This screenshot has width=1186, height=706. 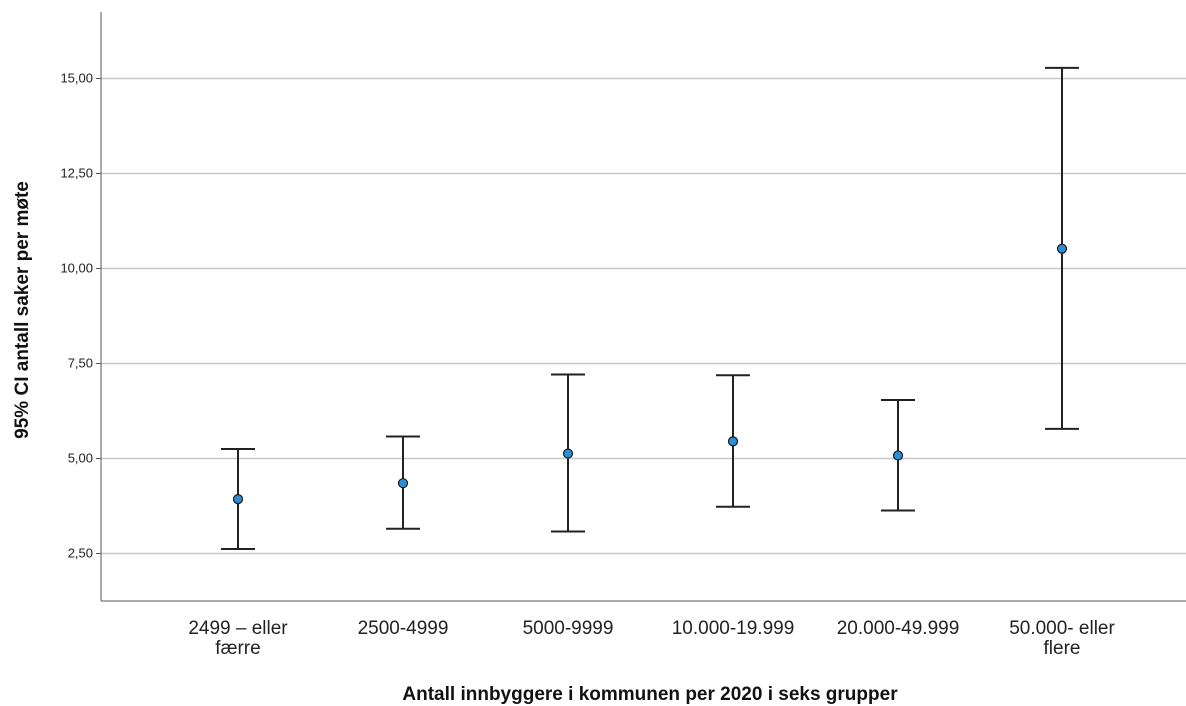 What do you see at coordinates (76, 78) in the screenshot?
I see `y-tick-label: 15,00` at bounding box center [76, 78].